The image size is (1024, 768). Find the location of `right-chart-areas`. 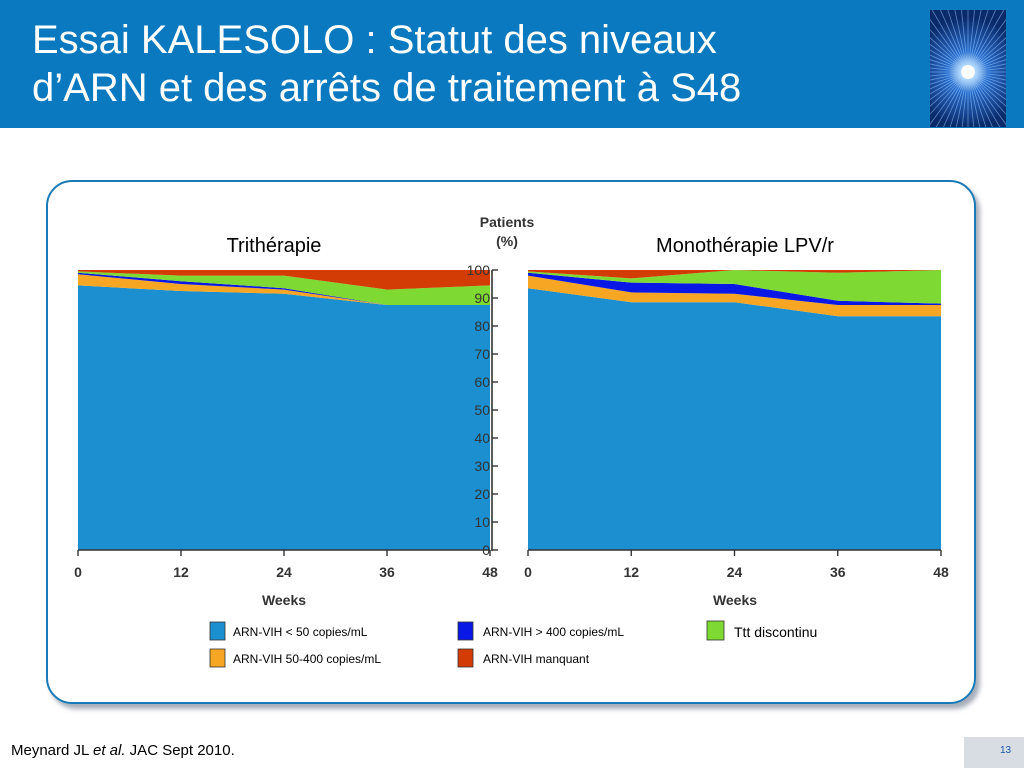

right-chart-areas is located at coordinates (734, 410).